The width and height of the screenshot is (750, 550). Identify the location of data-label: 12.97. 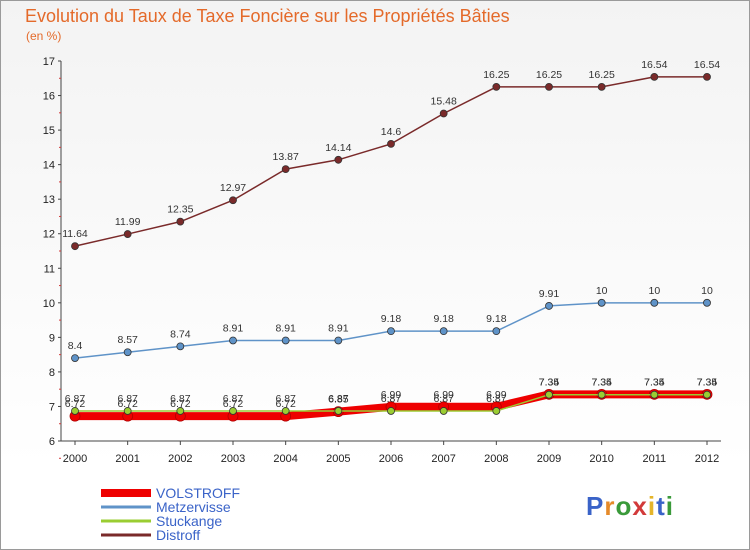
(233, 188).